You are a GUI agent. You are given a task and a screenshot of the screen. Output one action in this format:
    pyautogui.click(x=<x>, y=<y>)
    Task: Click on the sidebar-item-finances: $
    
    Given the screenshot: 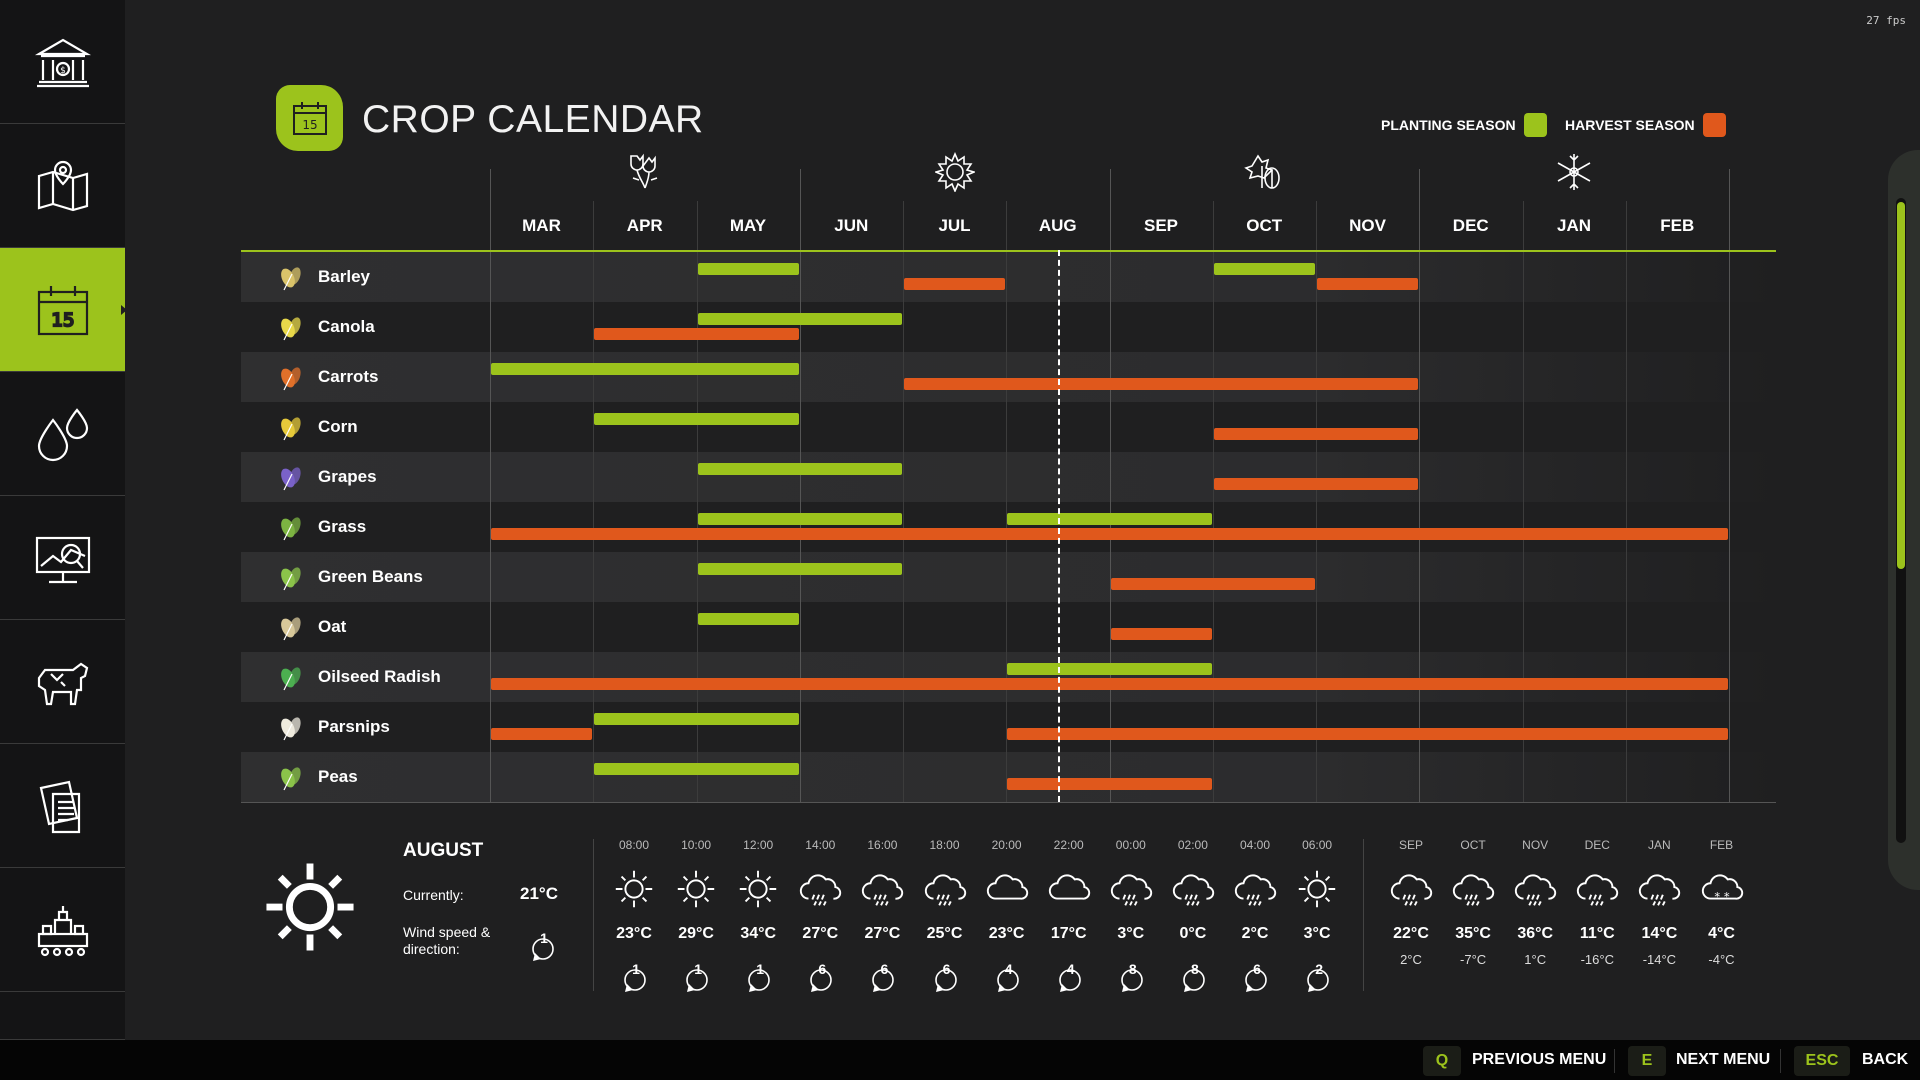 What is the action you would take?
    pyautogui.click(x=62, y=62)
    